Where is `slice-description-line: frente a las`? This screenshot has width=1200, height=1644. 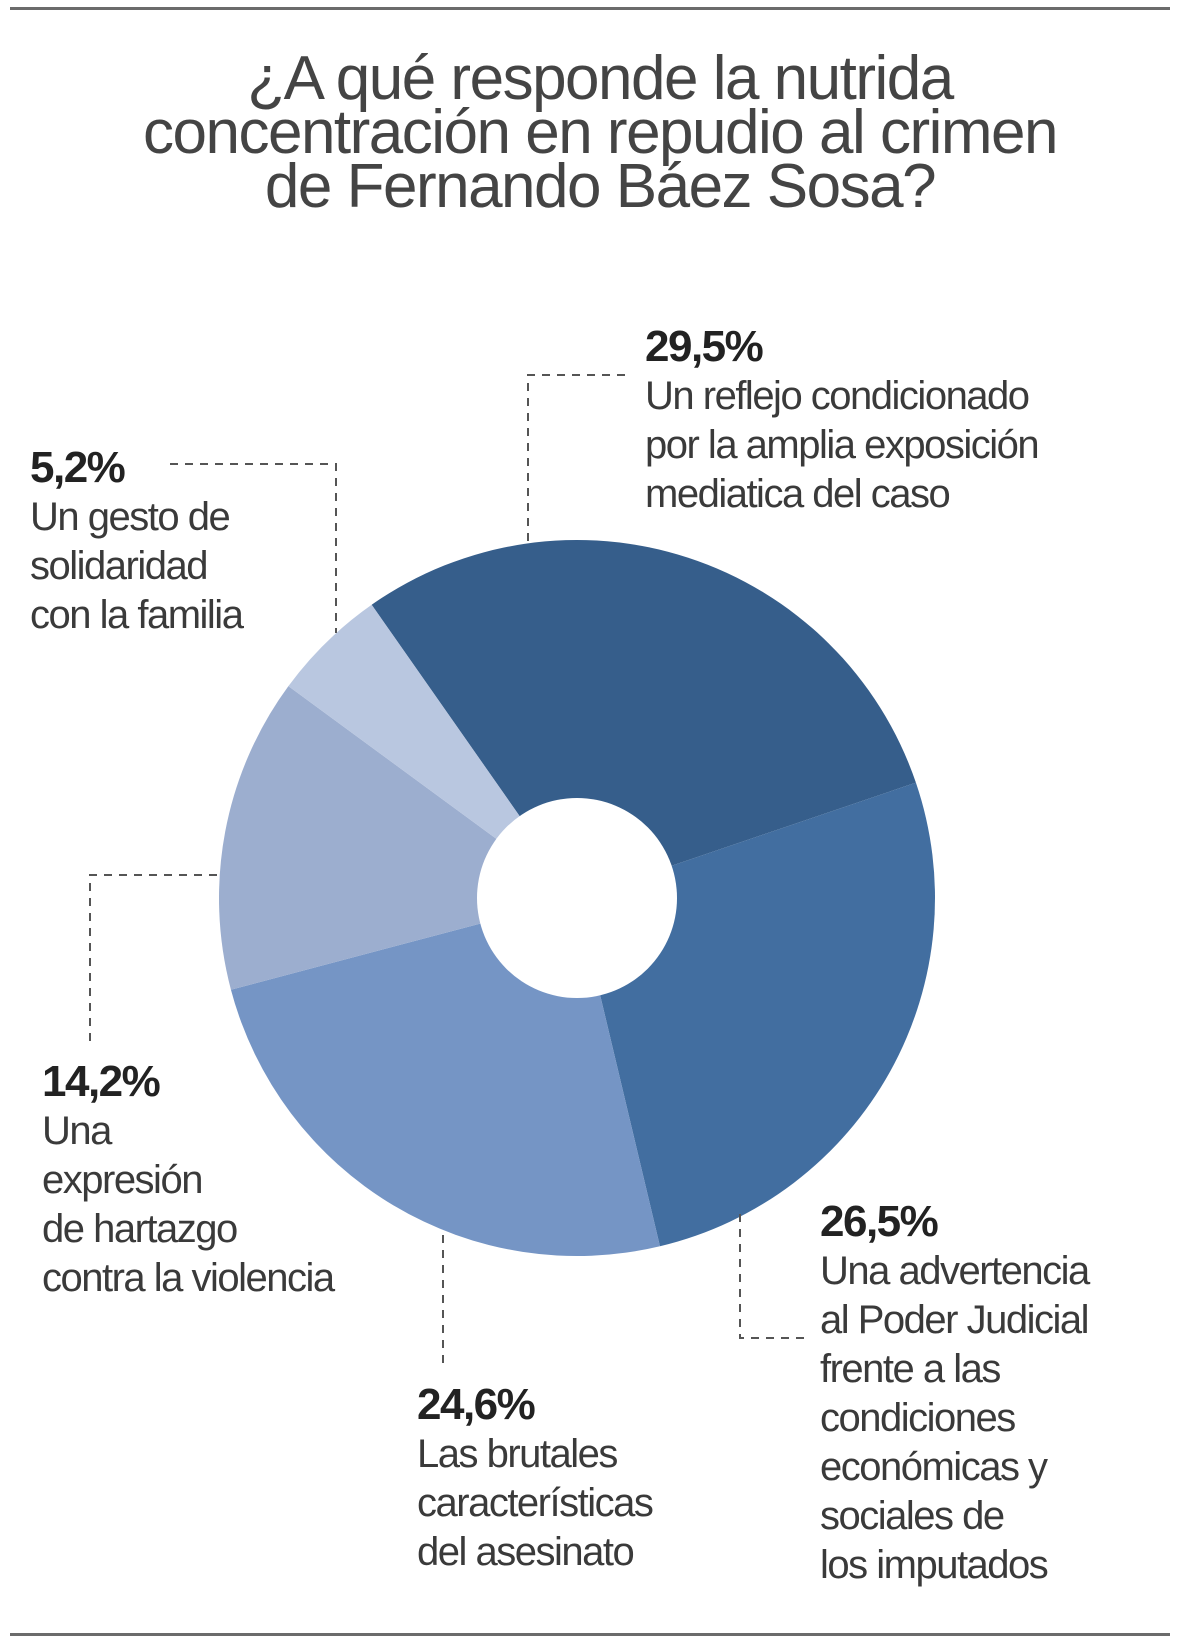 slice-description-line: frente a las is located at coordinates (910, 1369).